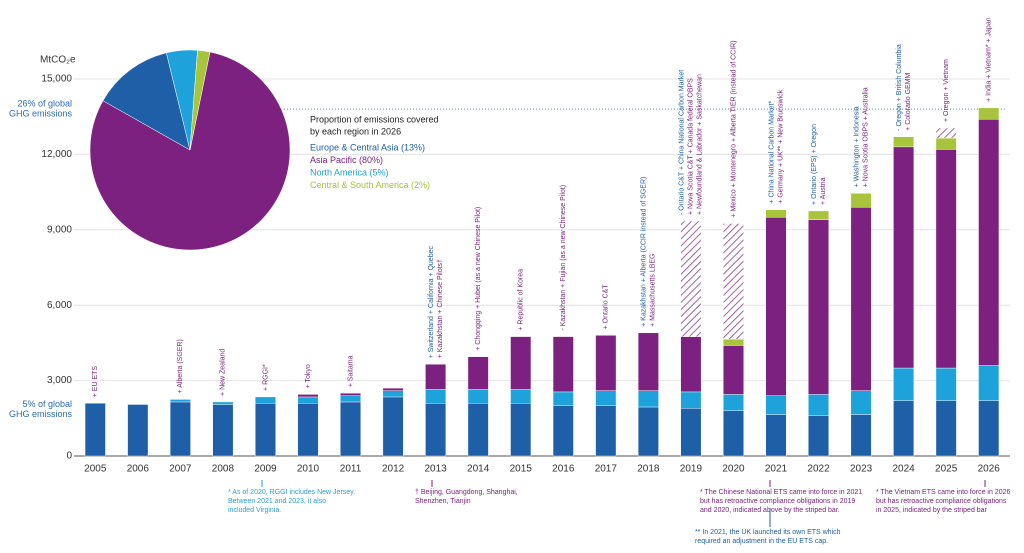 The height and width of the screenshot is (553, 1024). What do you see at coordinates (180, 366) in the screenshot?
I see `annotation: + Alberta (SGER)` at bounding box center [180, 366].